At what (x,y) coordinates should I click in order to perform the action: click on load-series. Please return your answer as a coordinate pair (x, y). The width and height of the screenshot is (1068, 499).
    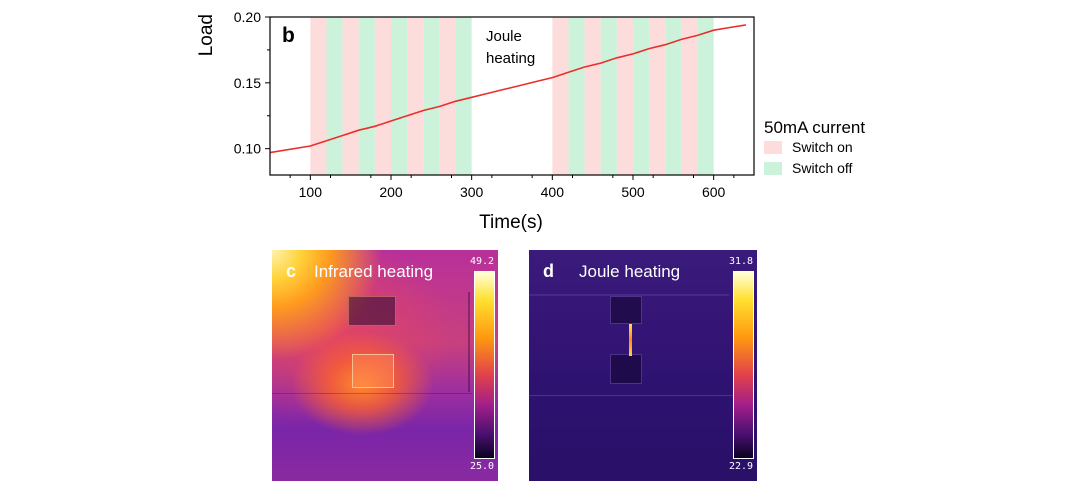
    Looking at the image, I should click on (508, 89).